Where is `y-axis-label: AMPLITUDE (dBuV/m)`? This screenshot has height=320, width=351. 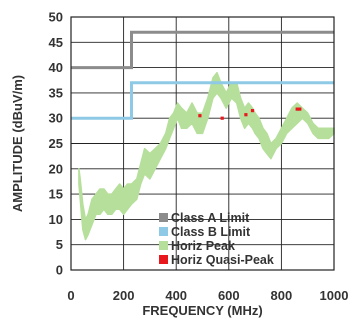 y-axis-label: AMPLITUDE (dBuV/m) is located at coordinates (17, 143).